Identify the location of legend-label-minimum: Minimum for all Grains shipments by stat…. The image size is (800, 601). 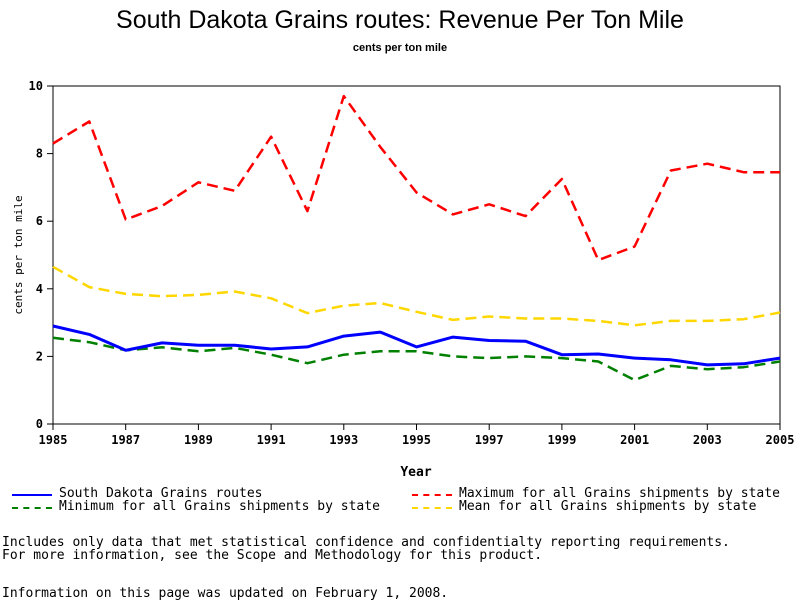
(219, 506).